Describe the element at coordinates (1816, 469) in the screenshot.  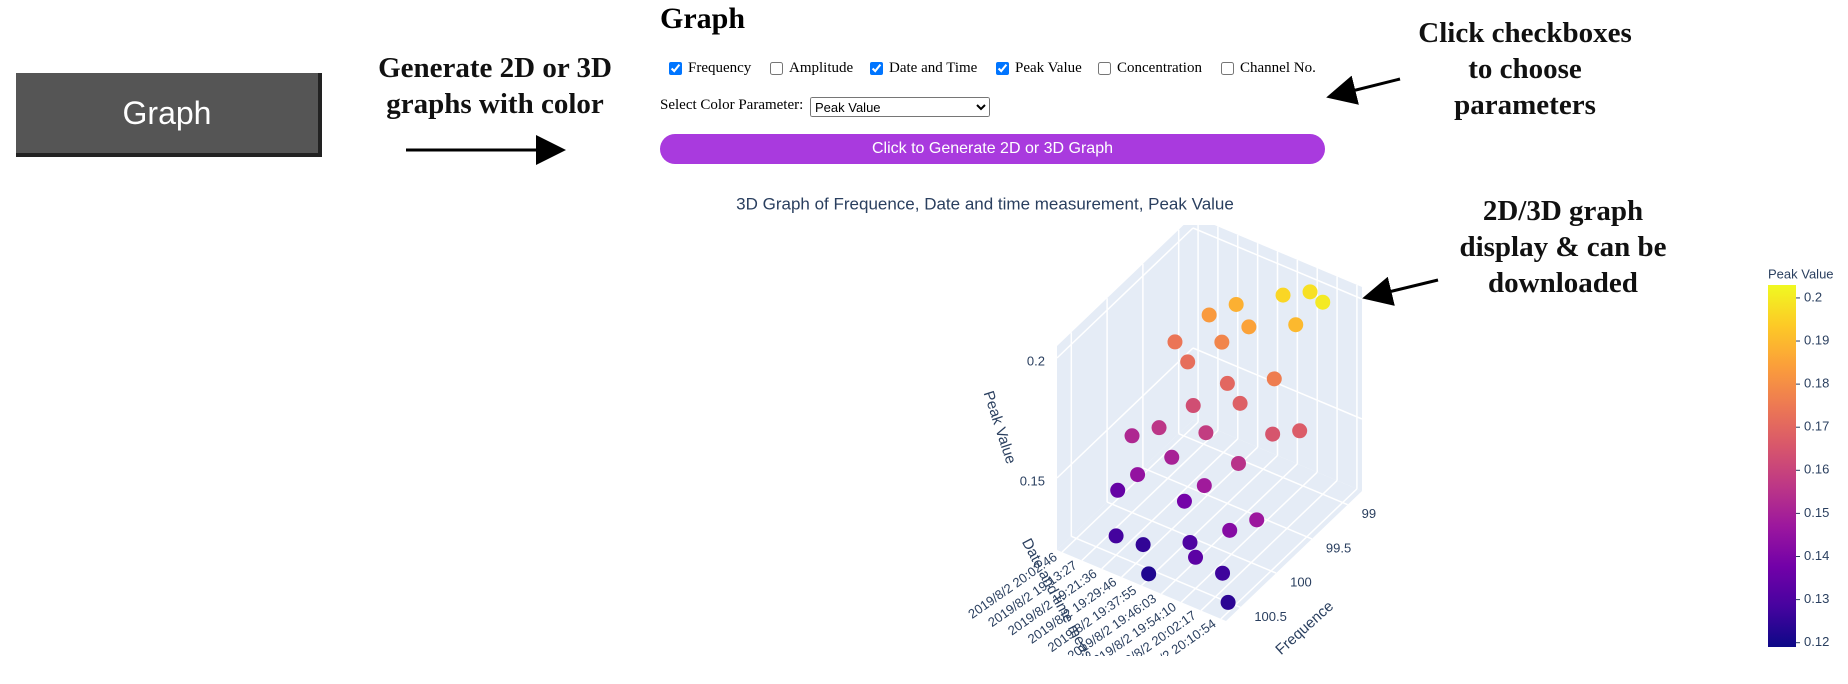
I see `colorbar-tick-label: 0.16` at that location.